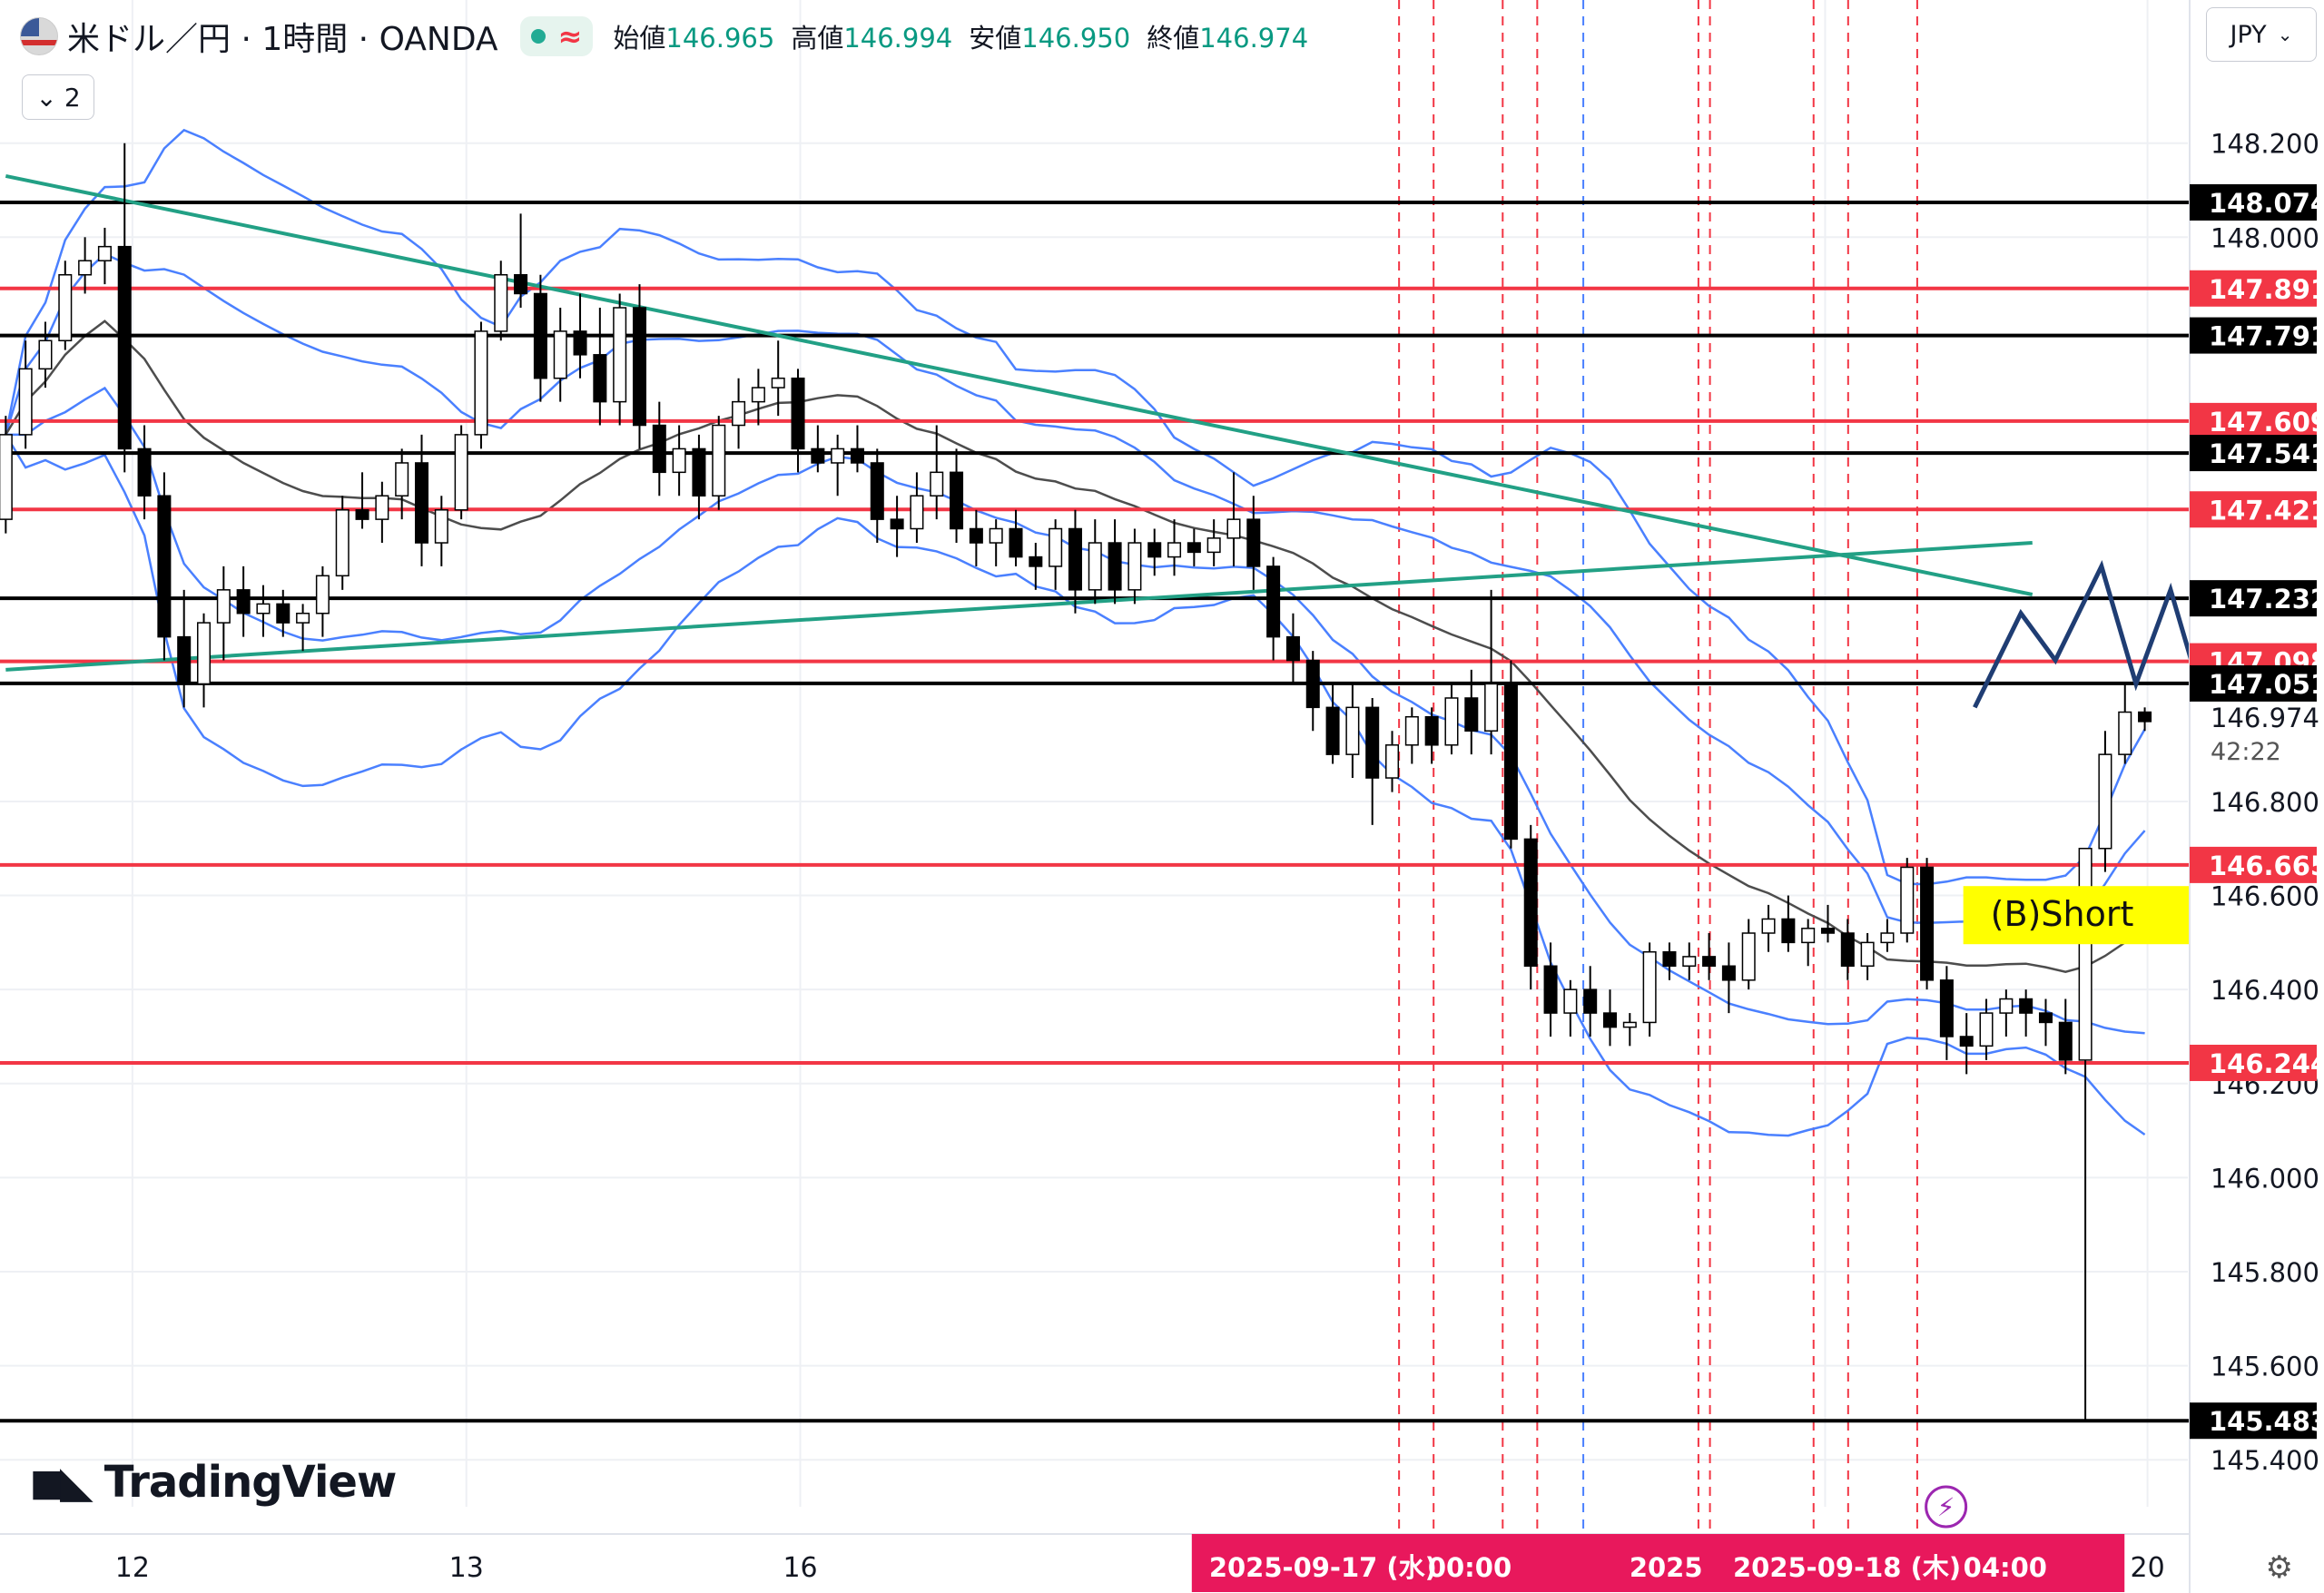 Image resolution: width=2324 pixels, height=1593 pixels. I want to click on currency-selector: JPY ⌄, so click(2261, 34).